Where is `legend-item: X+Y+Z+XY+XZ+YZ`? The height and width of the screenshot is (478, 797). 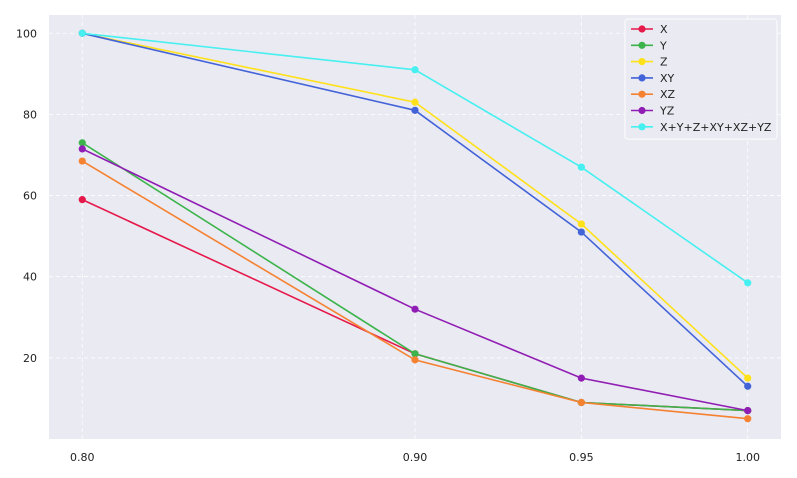
legend-item: X+Y+Z+XY+XZ+YZ is located at coordinates (701, 127).